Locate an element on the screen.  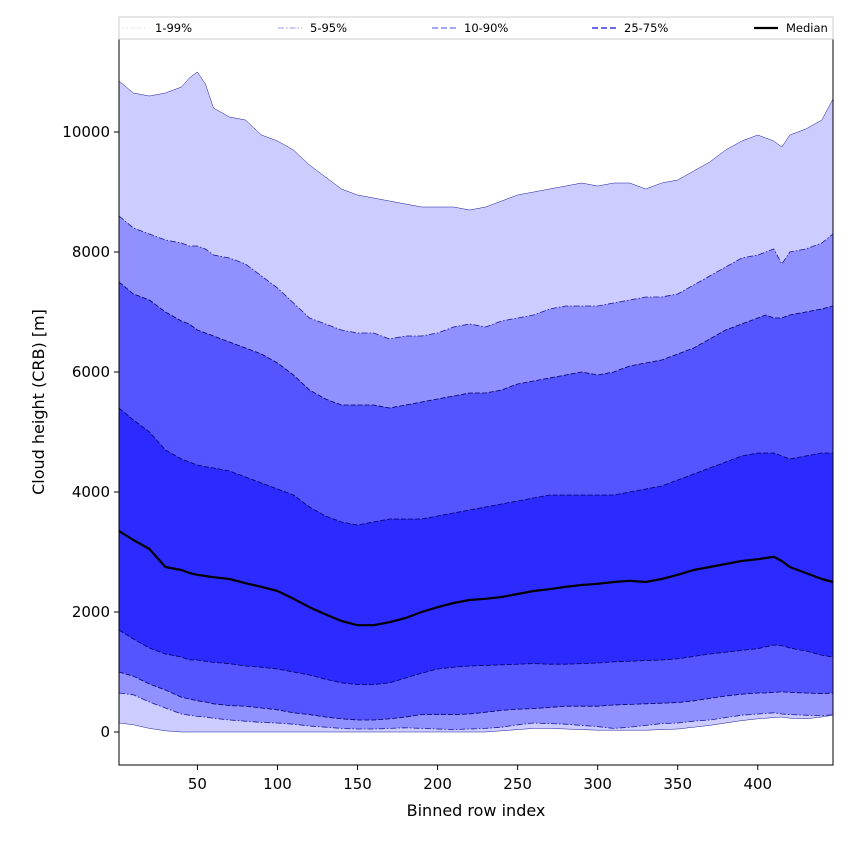
x-tick-label: 250 is located at coordinates (517, 784).